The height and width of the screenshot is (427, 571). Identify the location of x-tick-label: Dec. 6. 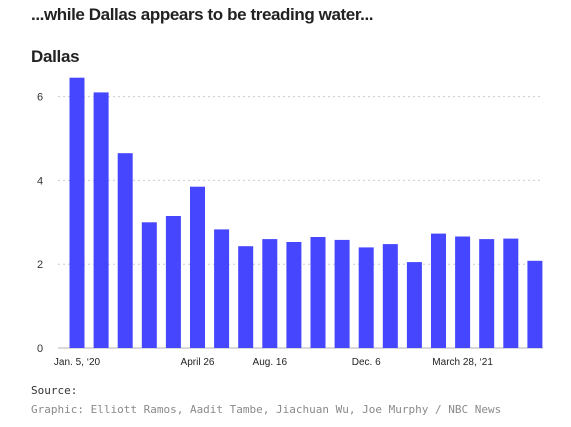
(366, 362).